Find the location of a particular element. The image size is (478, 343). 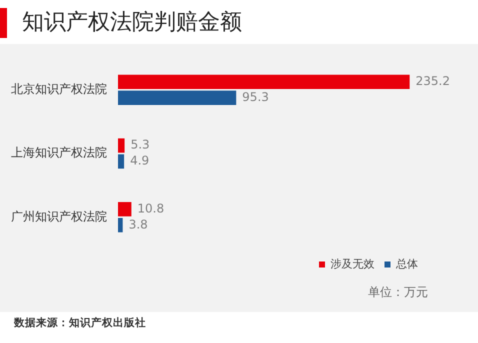

data-label: 10.8 is located at coordinates (150, 208).